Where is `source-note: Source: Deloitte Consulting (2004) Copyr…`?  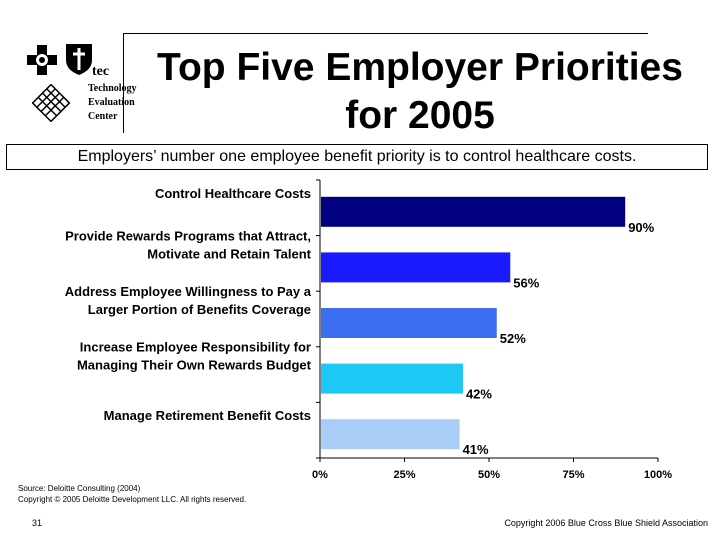
source-note: Source: Deloitte Consulting (2004) Copyr… is located at coordinates (132, 494).